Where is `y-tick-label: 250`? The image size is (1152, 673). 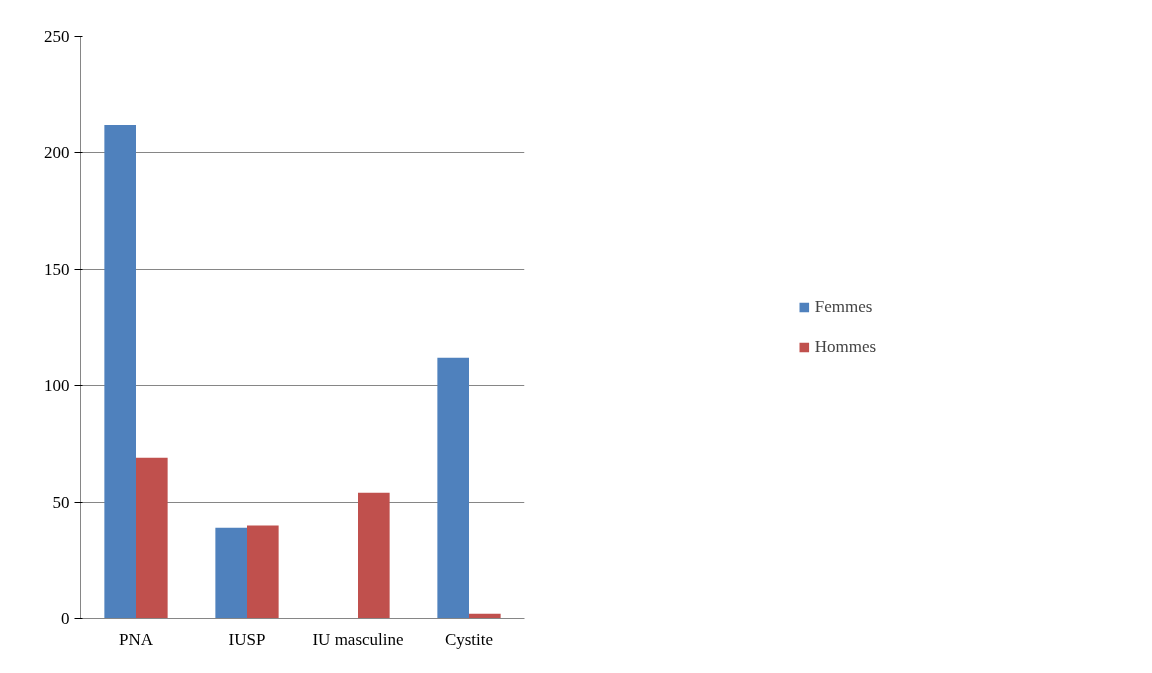
y-tick-label: 250 is located at coordinates (57, 36).